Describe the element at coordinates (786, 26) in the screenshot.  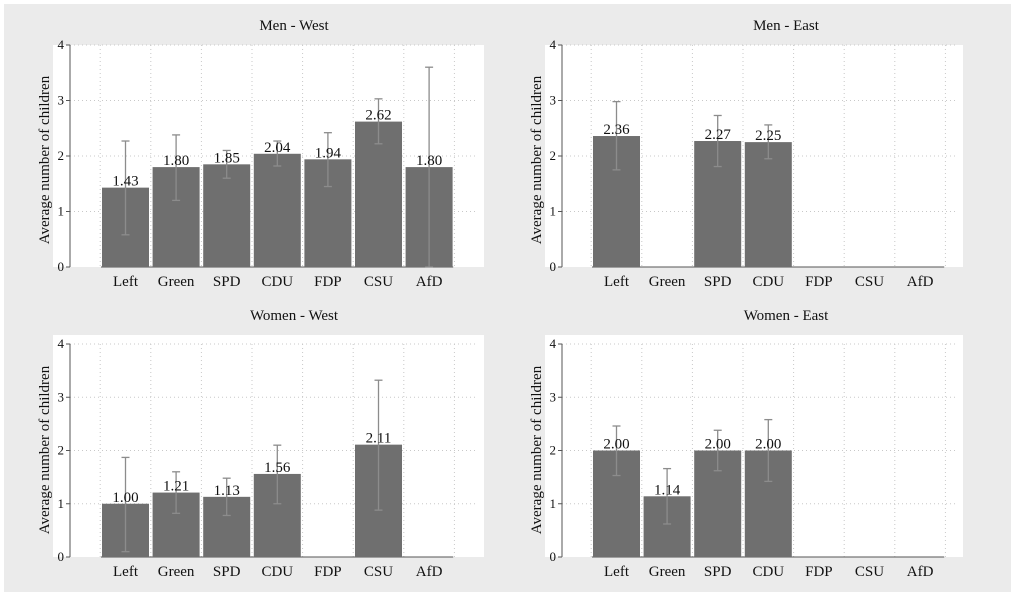
I see `chart-title: Men - East` at that location.